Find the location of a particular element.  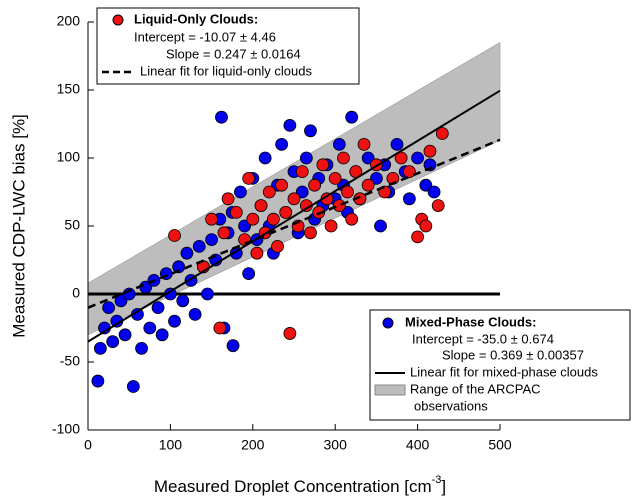

y-tick-label: 200 is located at coordinates (69, 21).